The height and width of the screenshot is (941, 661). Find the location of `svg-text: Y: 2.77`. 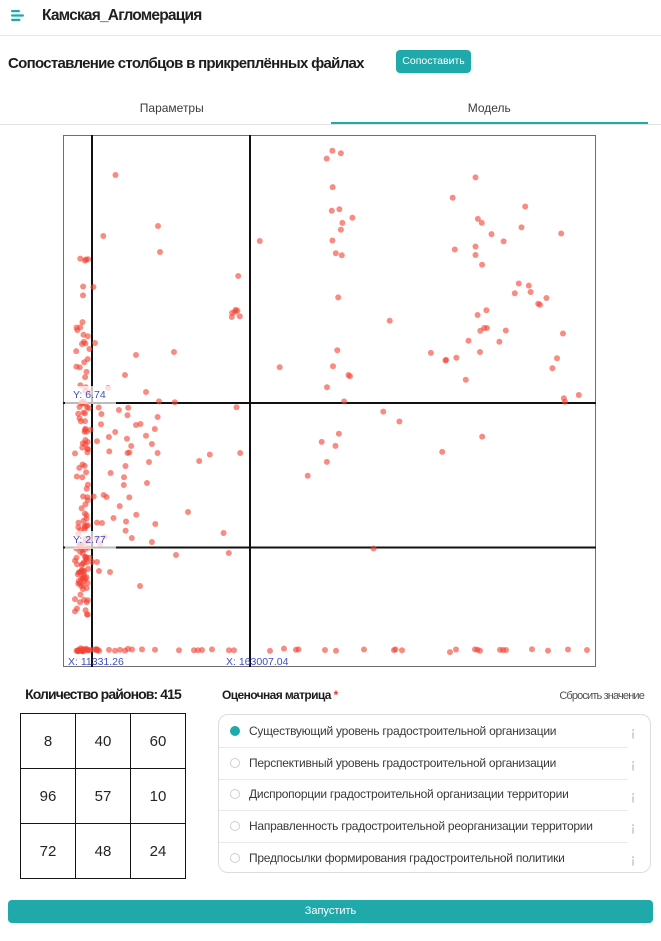

svg-text: Y: 2.77 is located at coordinates (89, 540).